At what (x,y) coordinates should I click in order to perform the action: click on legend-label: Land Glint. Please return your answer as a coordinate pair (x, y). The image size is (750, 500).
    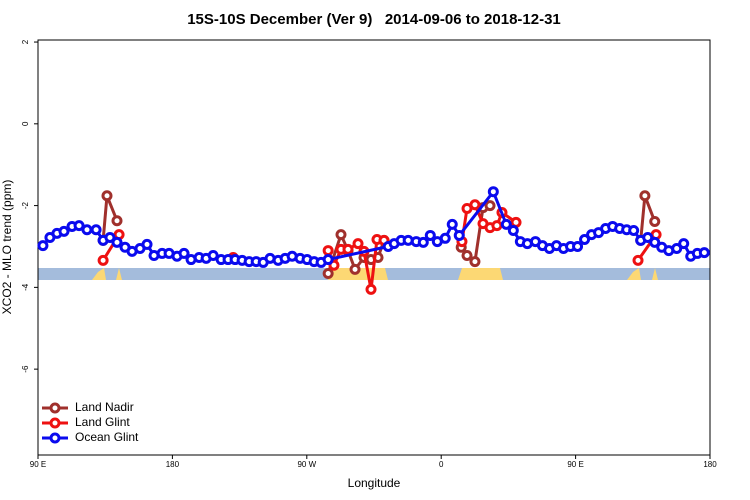
    Looking at the image, I should click on (102, 422).